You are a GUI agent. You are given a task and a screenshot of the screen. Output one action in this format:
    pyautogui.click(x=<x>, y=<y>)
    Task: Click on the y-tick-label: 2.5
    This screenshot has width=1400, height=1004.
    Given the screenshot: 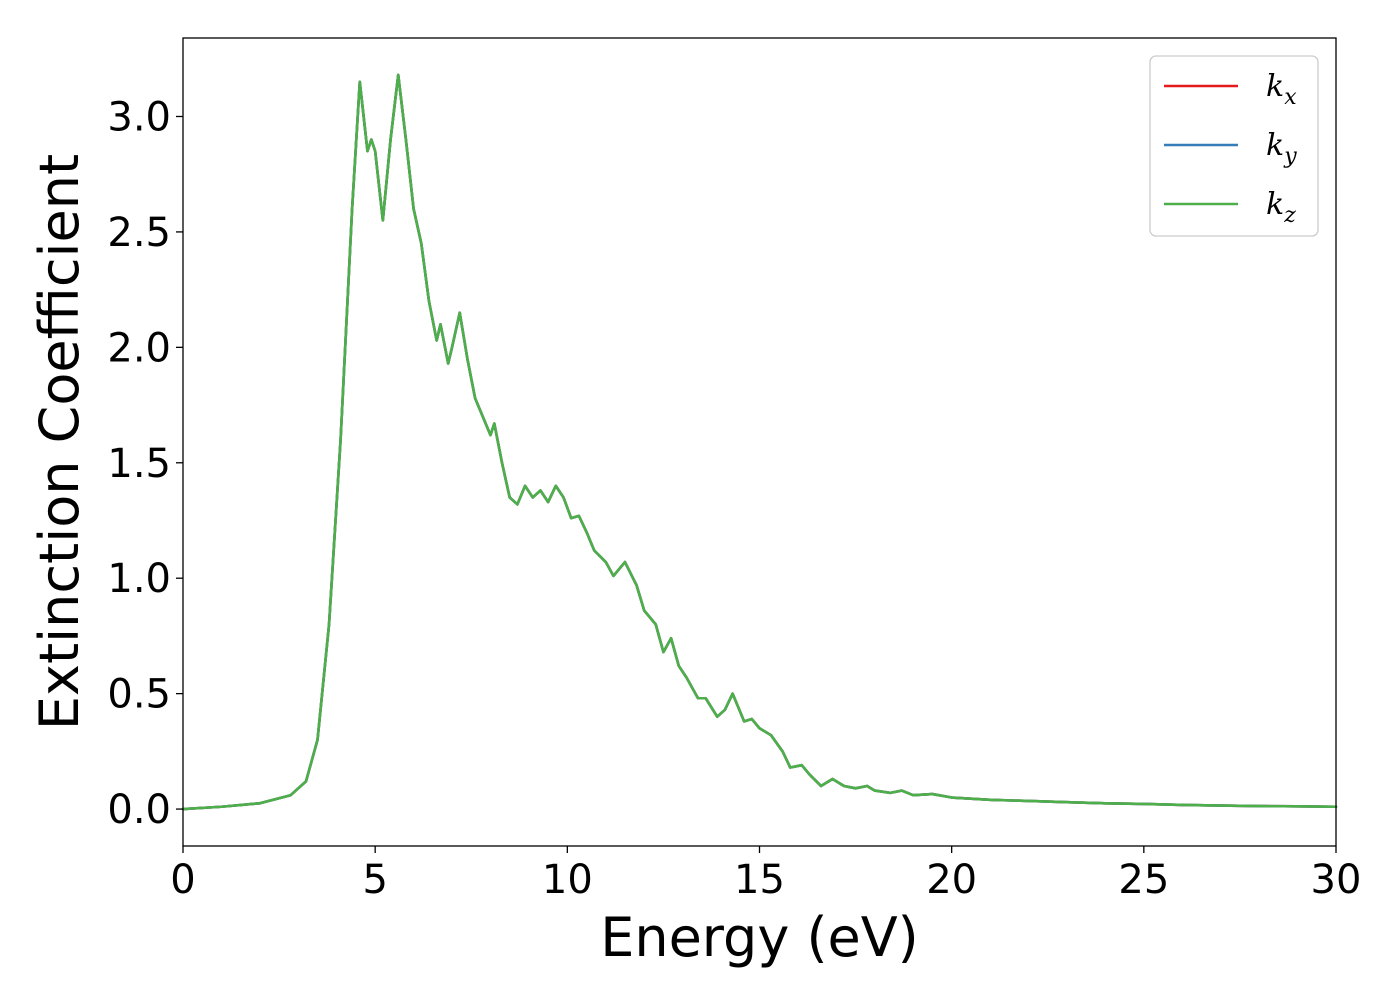 What is the action you would take?
    pyautogui.click(x=139, y=233)
    